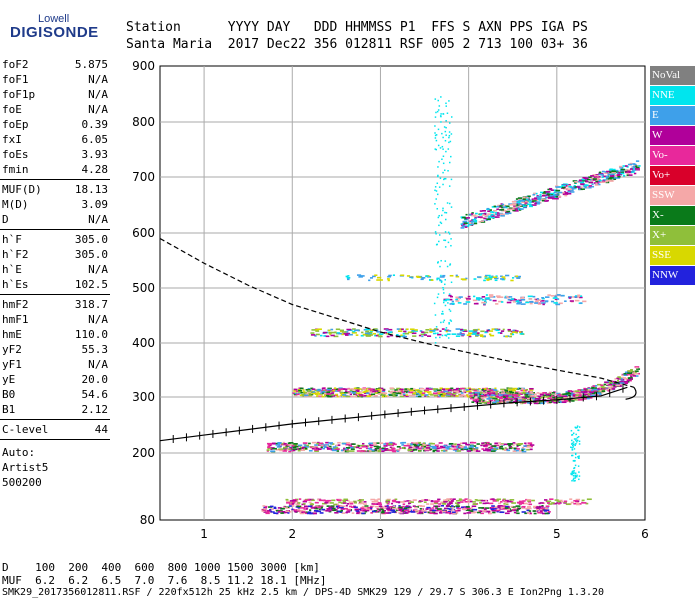 Image resolution: width=700 pixels, height=600 pixels. Describe the element at coordinates (95, 169) in the screenshot. I see `param-value: 4.28` at that location.